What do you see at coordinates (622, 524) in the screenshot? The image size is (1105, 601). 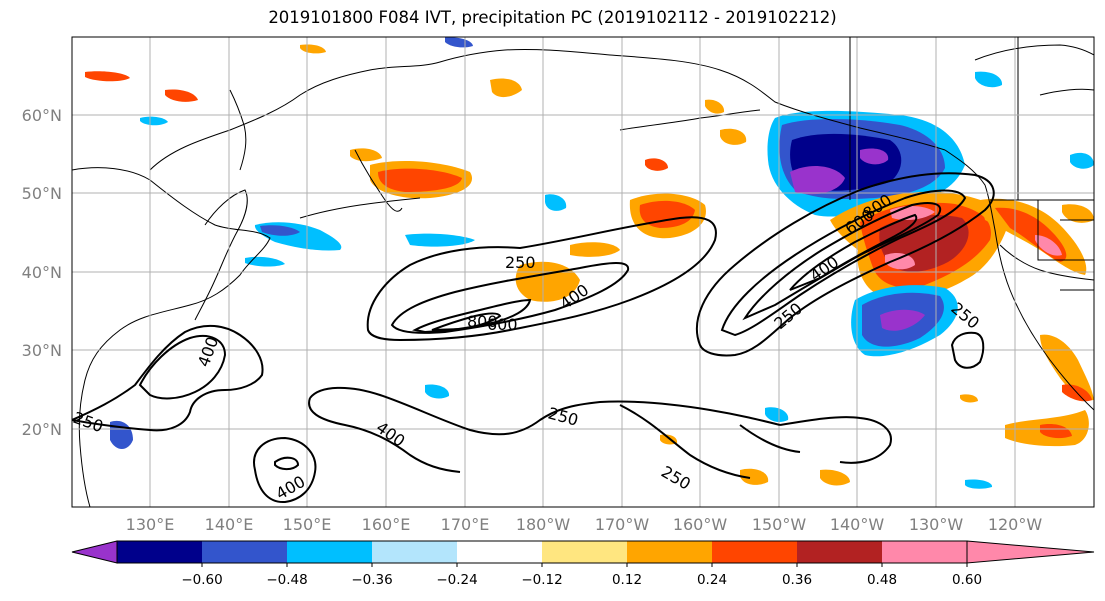 I see `lon-label: 170°W` at bounding box center [622, 524].